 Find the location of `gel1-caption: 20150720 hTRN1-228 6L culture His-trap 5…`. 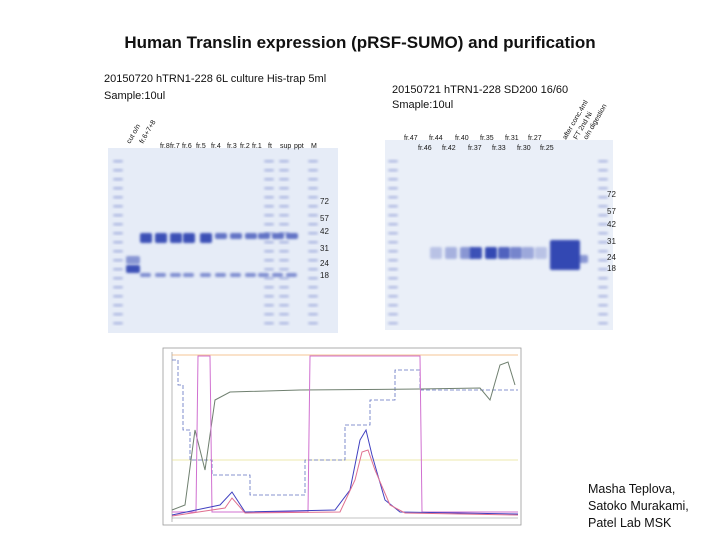

gel1-caption: 20150720 hTRN1-228 6L culture His-trap 5… is located at coordinates (215, 79).